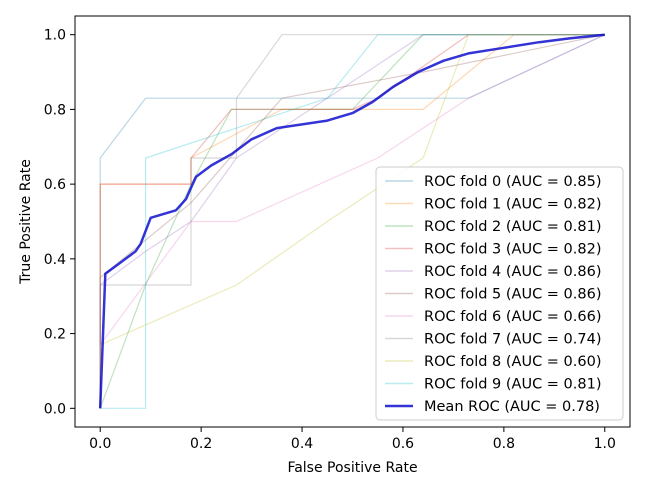  What do you see at coordinates (302, 444) in the screenshot?
I see `x-tick-label: 0.4` at bounding box center [302, 444].